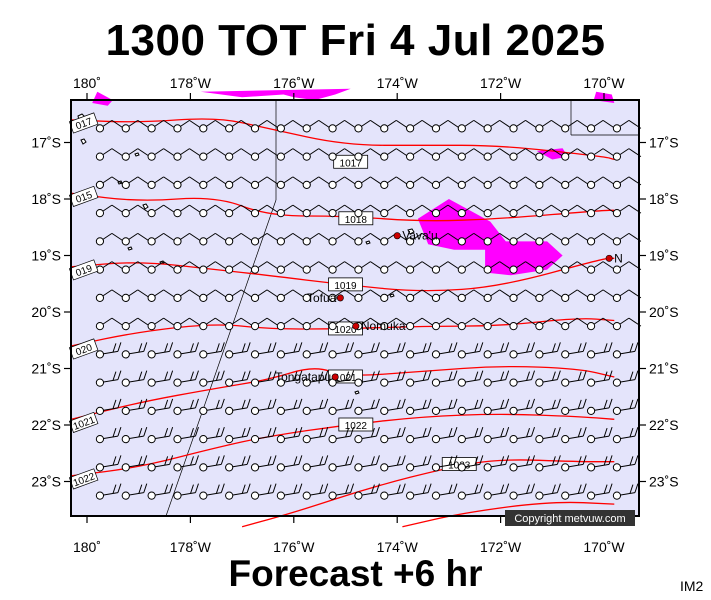 This screenshot has height=600, width=711. I want to click on lat-label-right: 22˚S, so click(664, 425).